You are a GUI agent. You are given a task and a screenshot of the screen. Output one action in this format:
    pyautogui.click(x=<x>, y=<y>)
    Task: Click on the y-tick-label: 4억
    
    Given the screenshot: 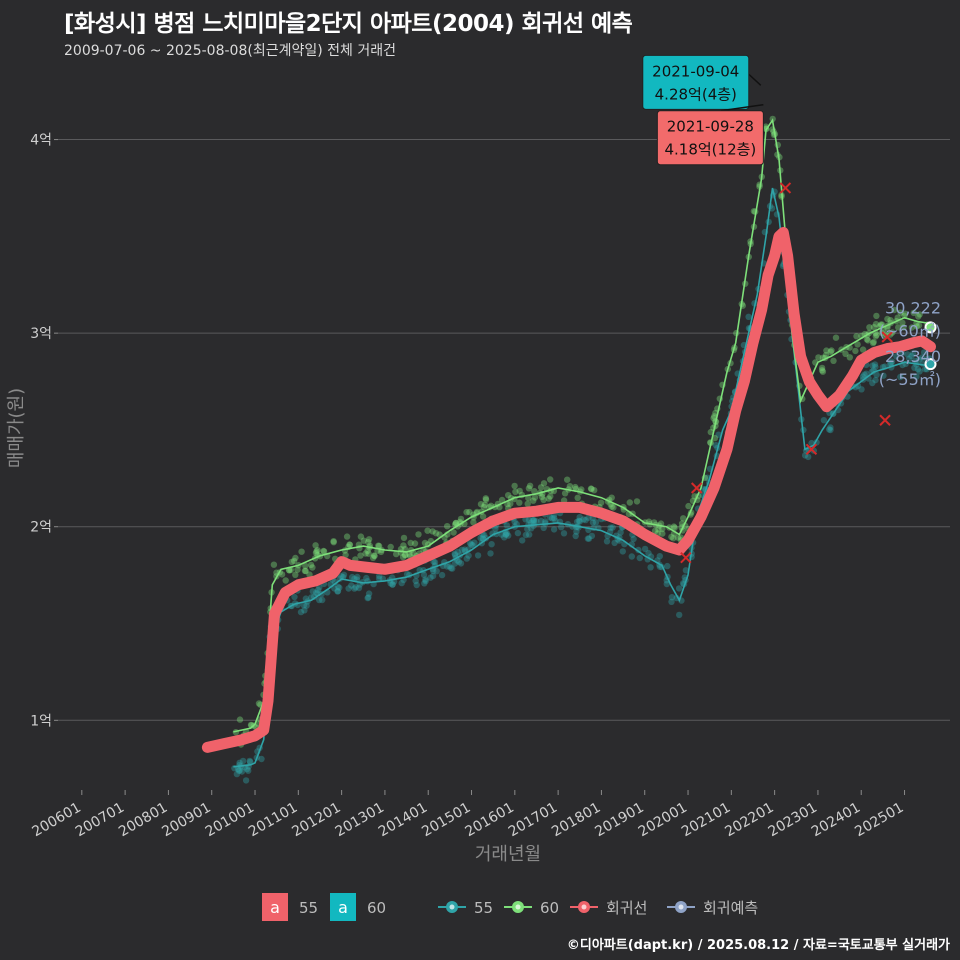 What is the action you would take?
    pyautogui.click(x=41, y=141)
    